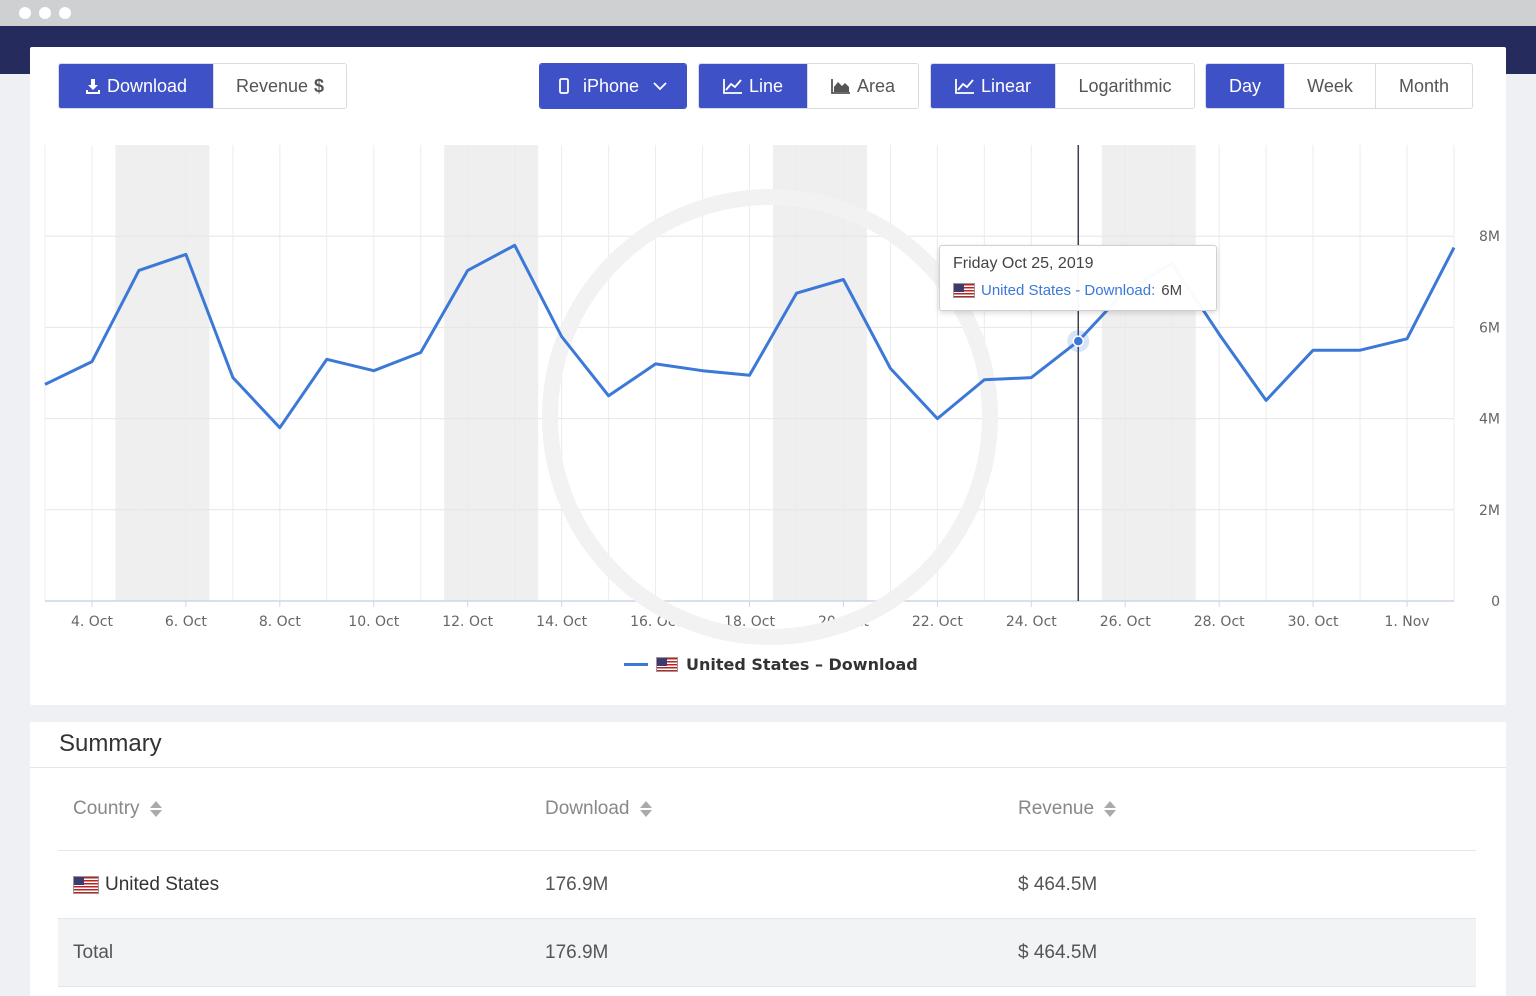 This screenshot has width=1536, height=996. I want to click on download-metric-button: Download, so click(136, 86).